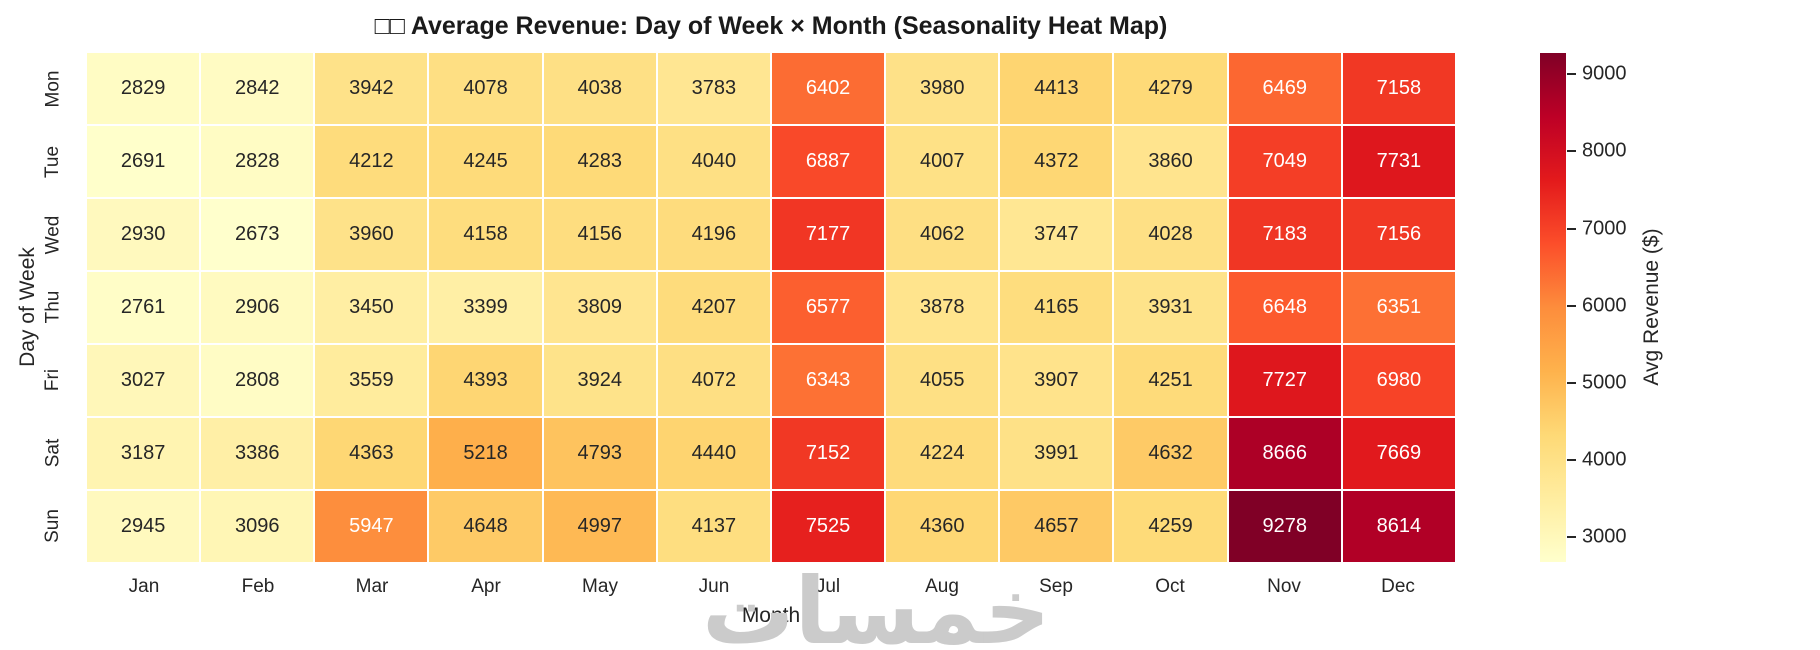 This screenshot has height=650, width=1820. What do you see at coordinates (143, 526) in the screenshot?
I see `heatmap-cell: 2945` at bounding box center [143, 526].